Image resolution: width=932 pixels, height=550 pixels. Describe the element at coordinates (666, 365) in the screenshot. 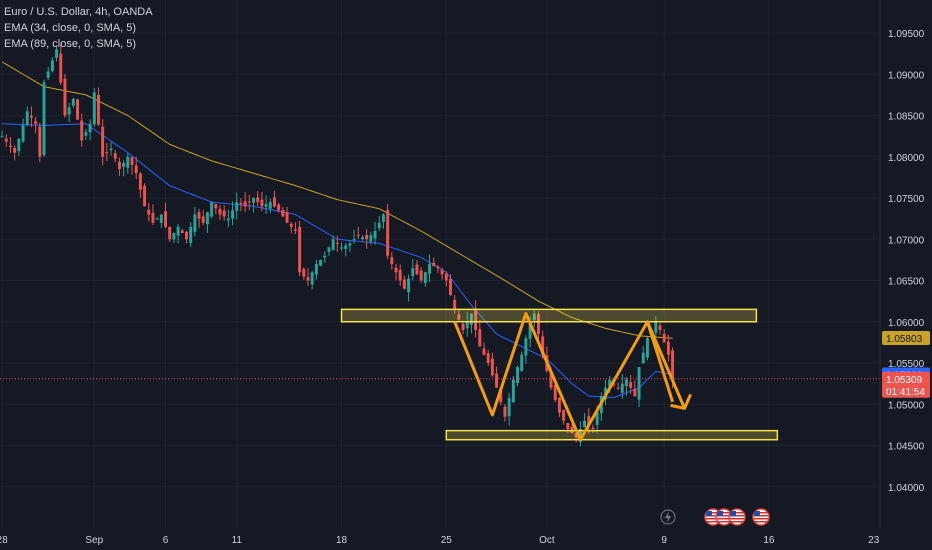

I see `down-arrow-shaft` at that location.